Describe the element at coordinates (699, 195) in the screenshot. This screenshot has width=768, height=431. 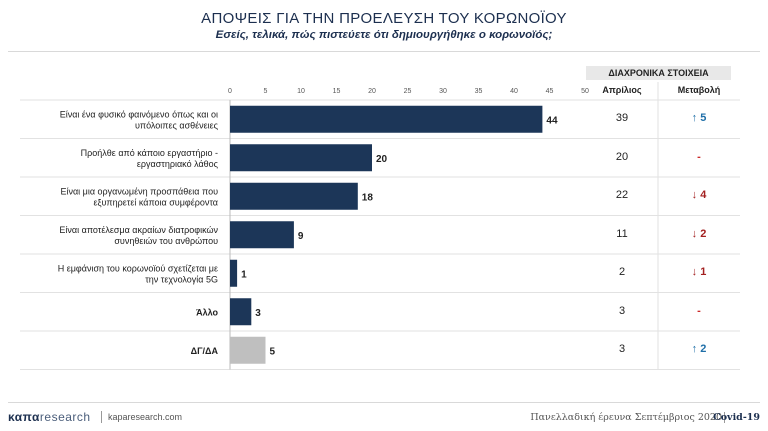
I see `change-value: ↓ 4` at that location.